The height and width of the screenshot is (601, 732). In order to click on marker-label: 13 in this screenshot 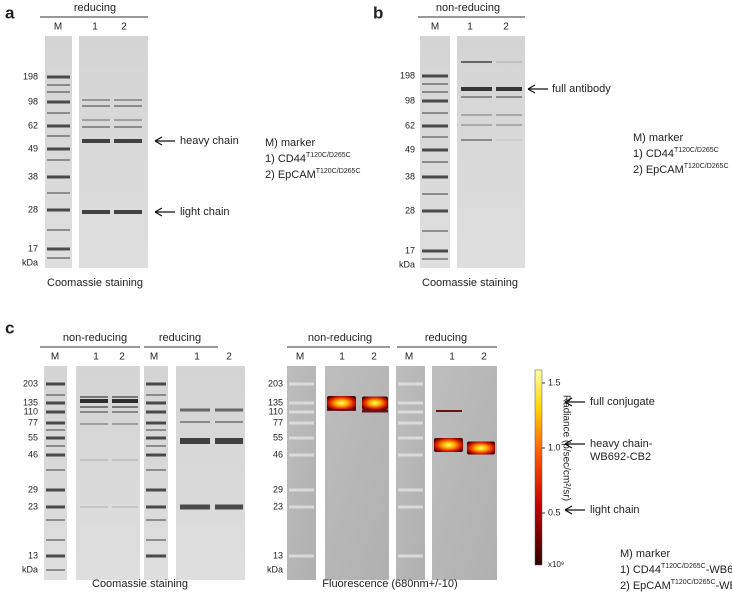, I will do `click(278, 555)`.